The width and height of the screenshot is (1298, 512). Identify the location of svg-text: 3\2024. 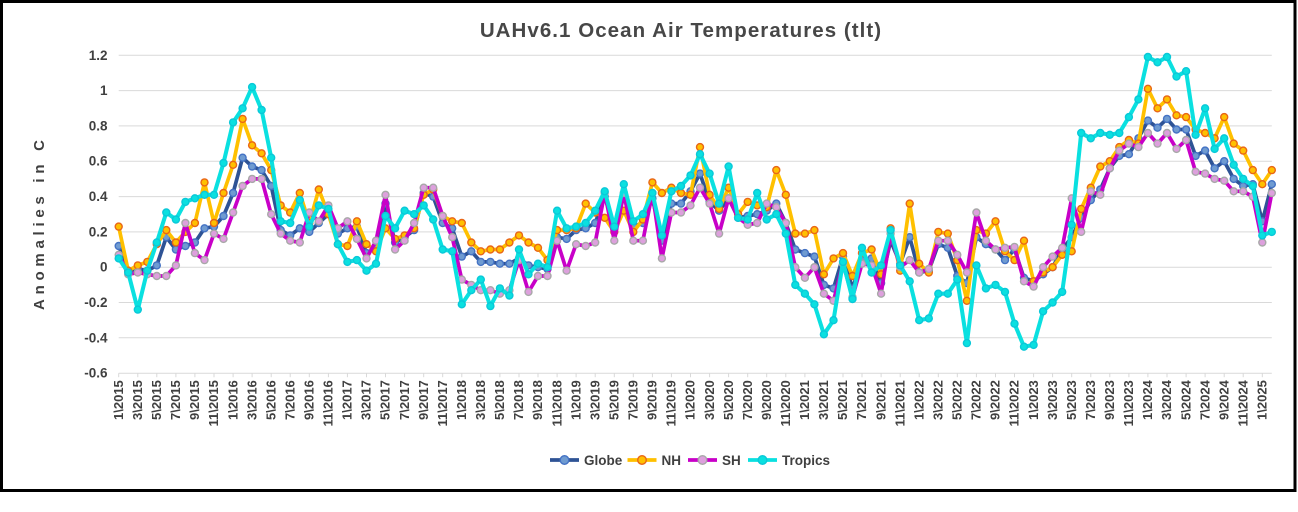
(1166, 399).